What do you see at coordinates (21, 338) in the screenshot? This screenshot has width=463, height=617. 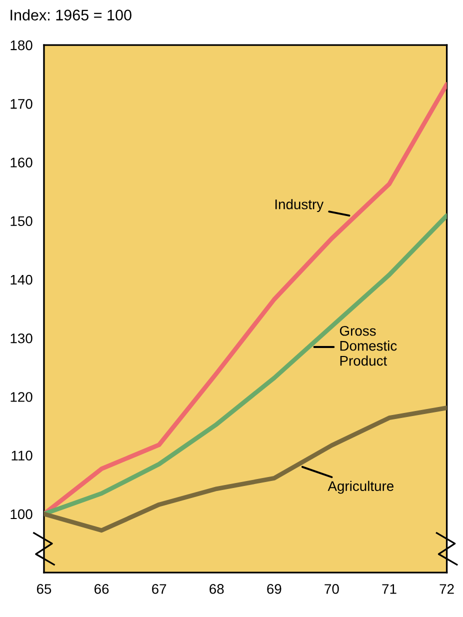 I see `y-tick-label: 130` at bounding box center [21, 338].